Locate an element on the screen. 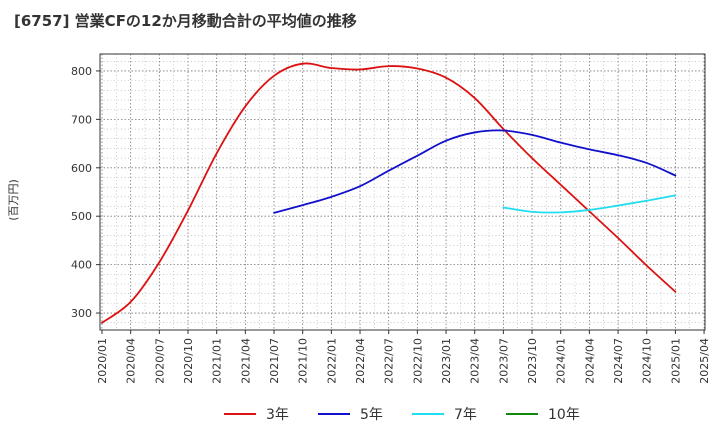  y-axis-label: (百万円) is located at coordinates (13, 200).